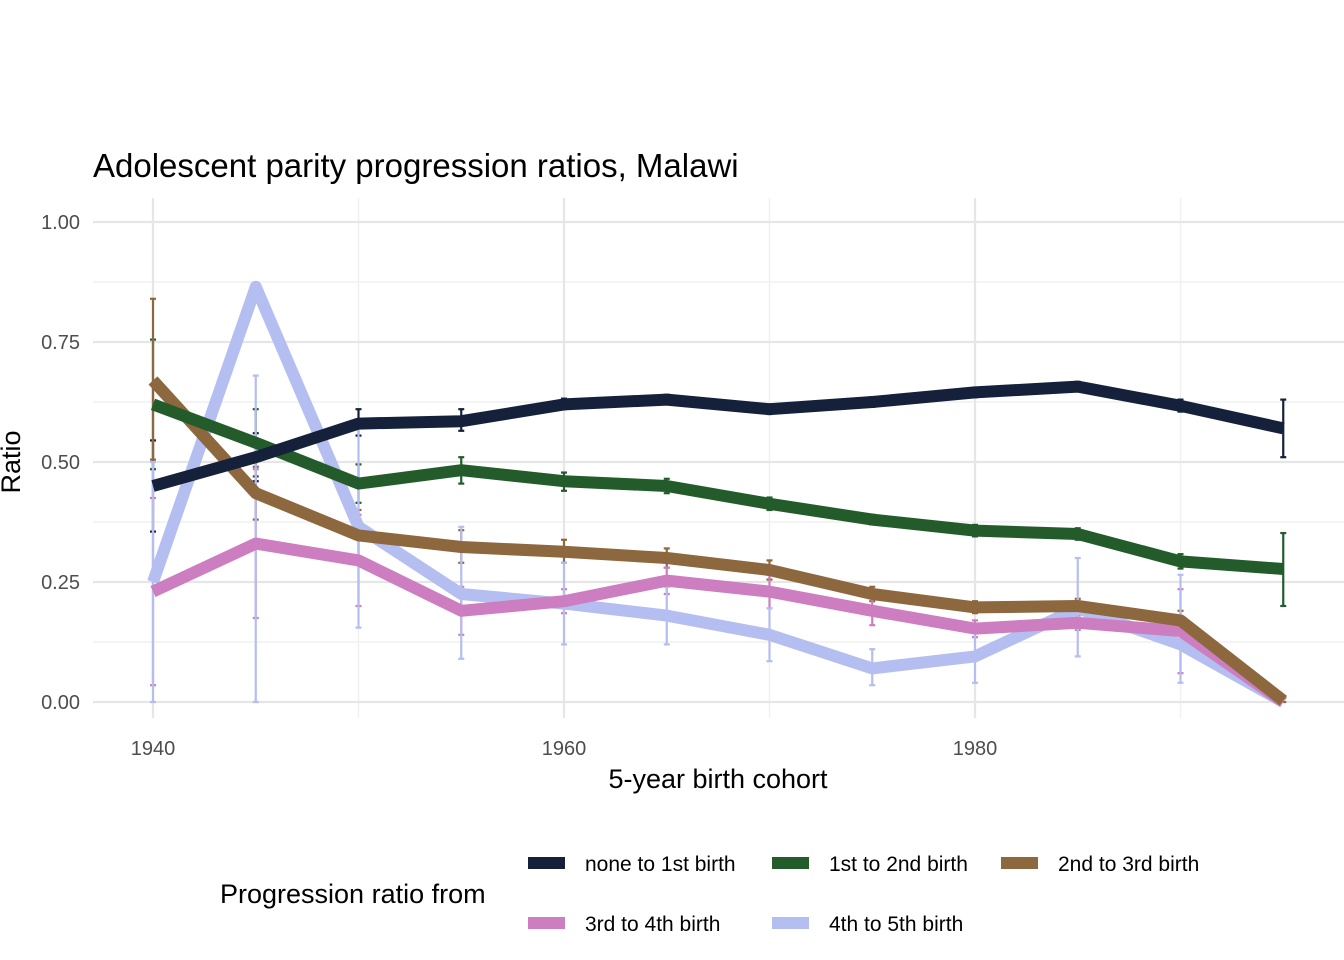 The height and width of the screenshot is (960, 1344). I want to click on legend-item-0: none to 1st birth, so click(632, 864).